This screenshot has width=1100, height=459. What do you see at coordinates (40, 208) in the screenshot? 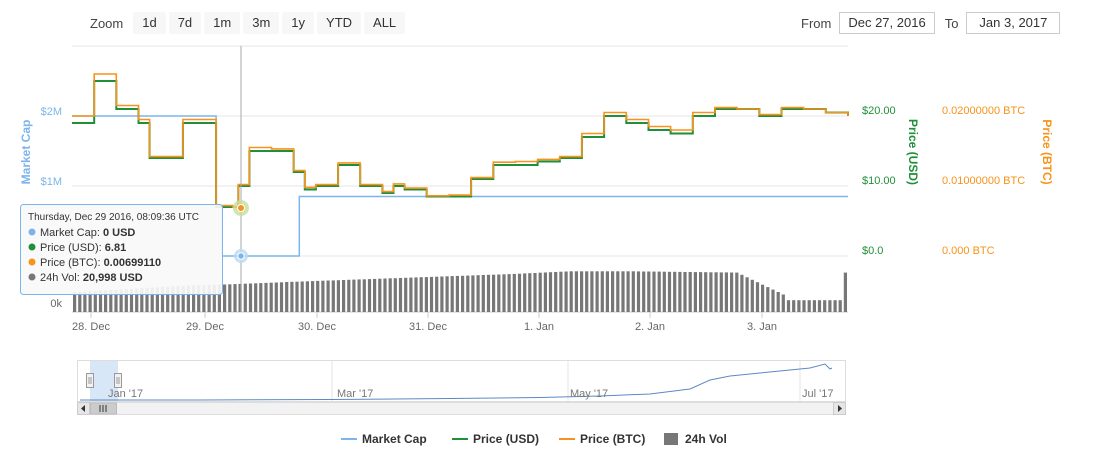
I see `market-cap-axis: $2M $1M Market Cap 0k` at bounding box center [40, 208].